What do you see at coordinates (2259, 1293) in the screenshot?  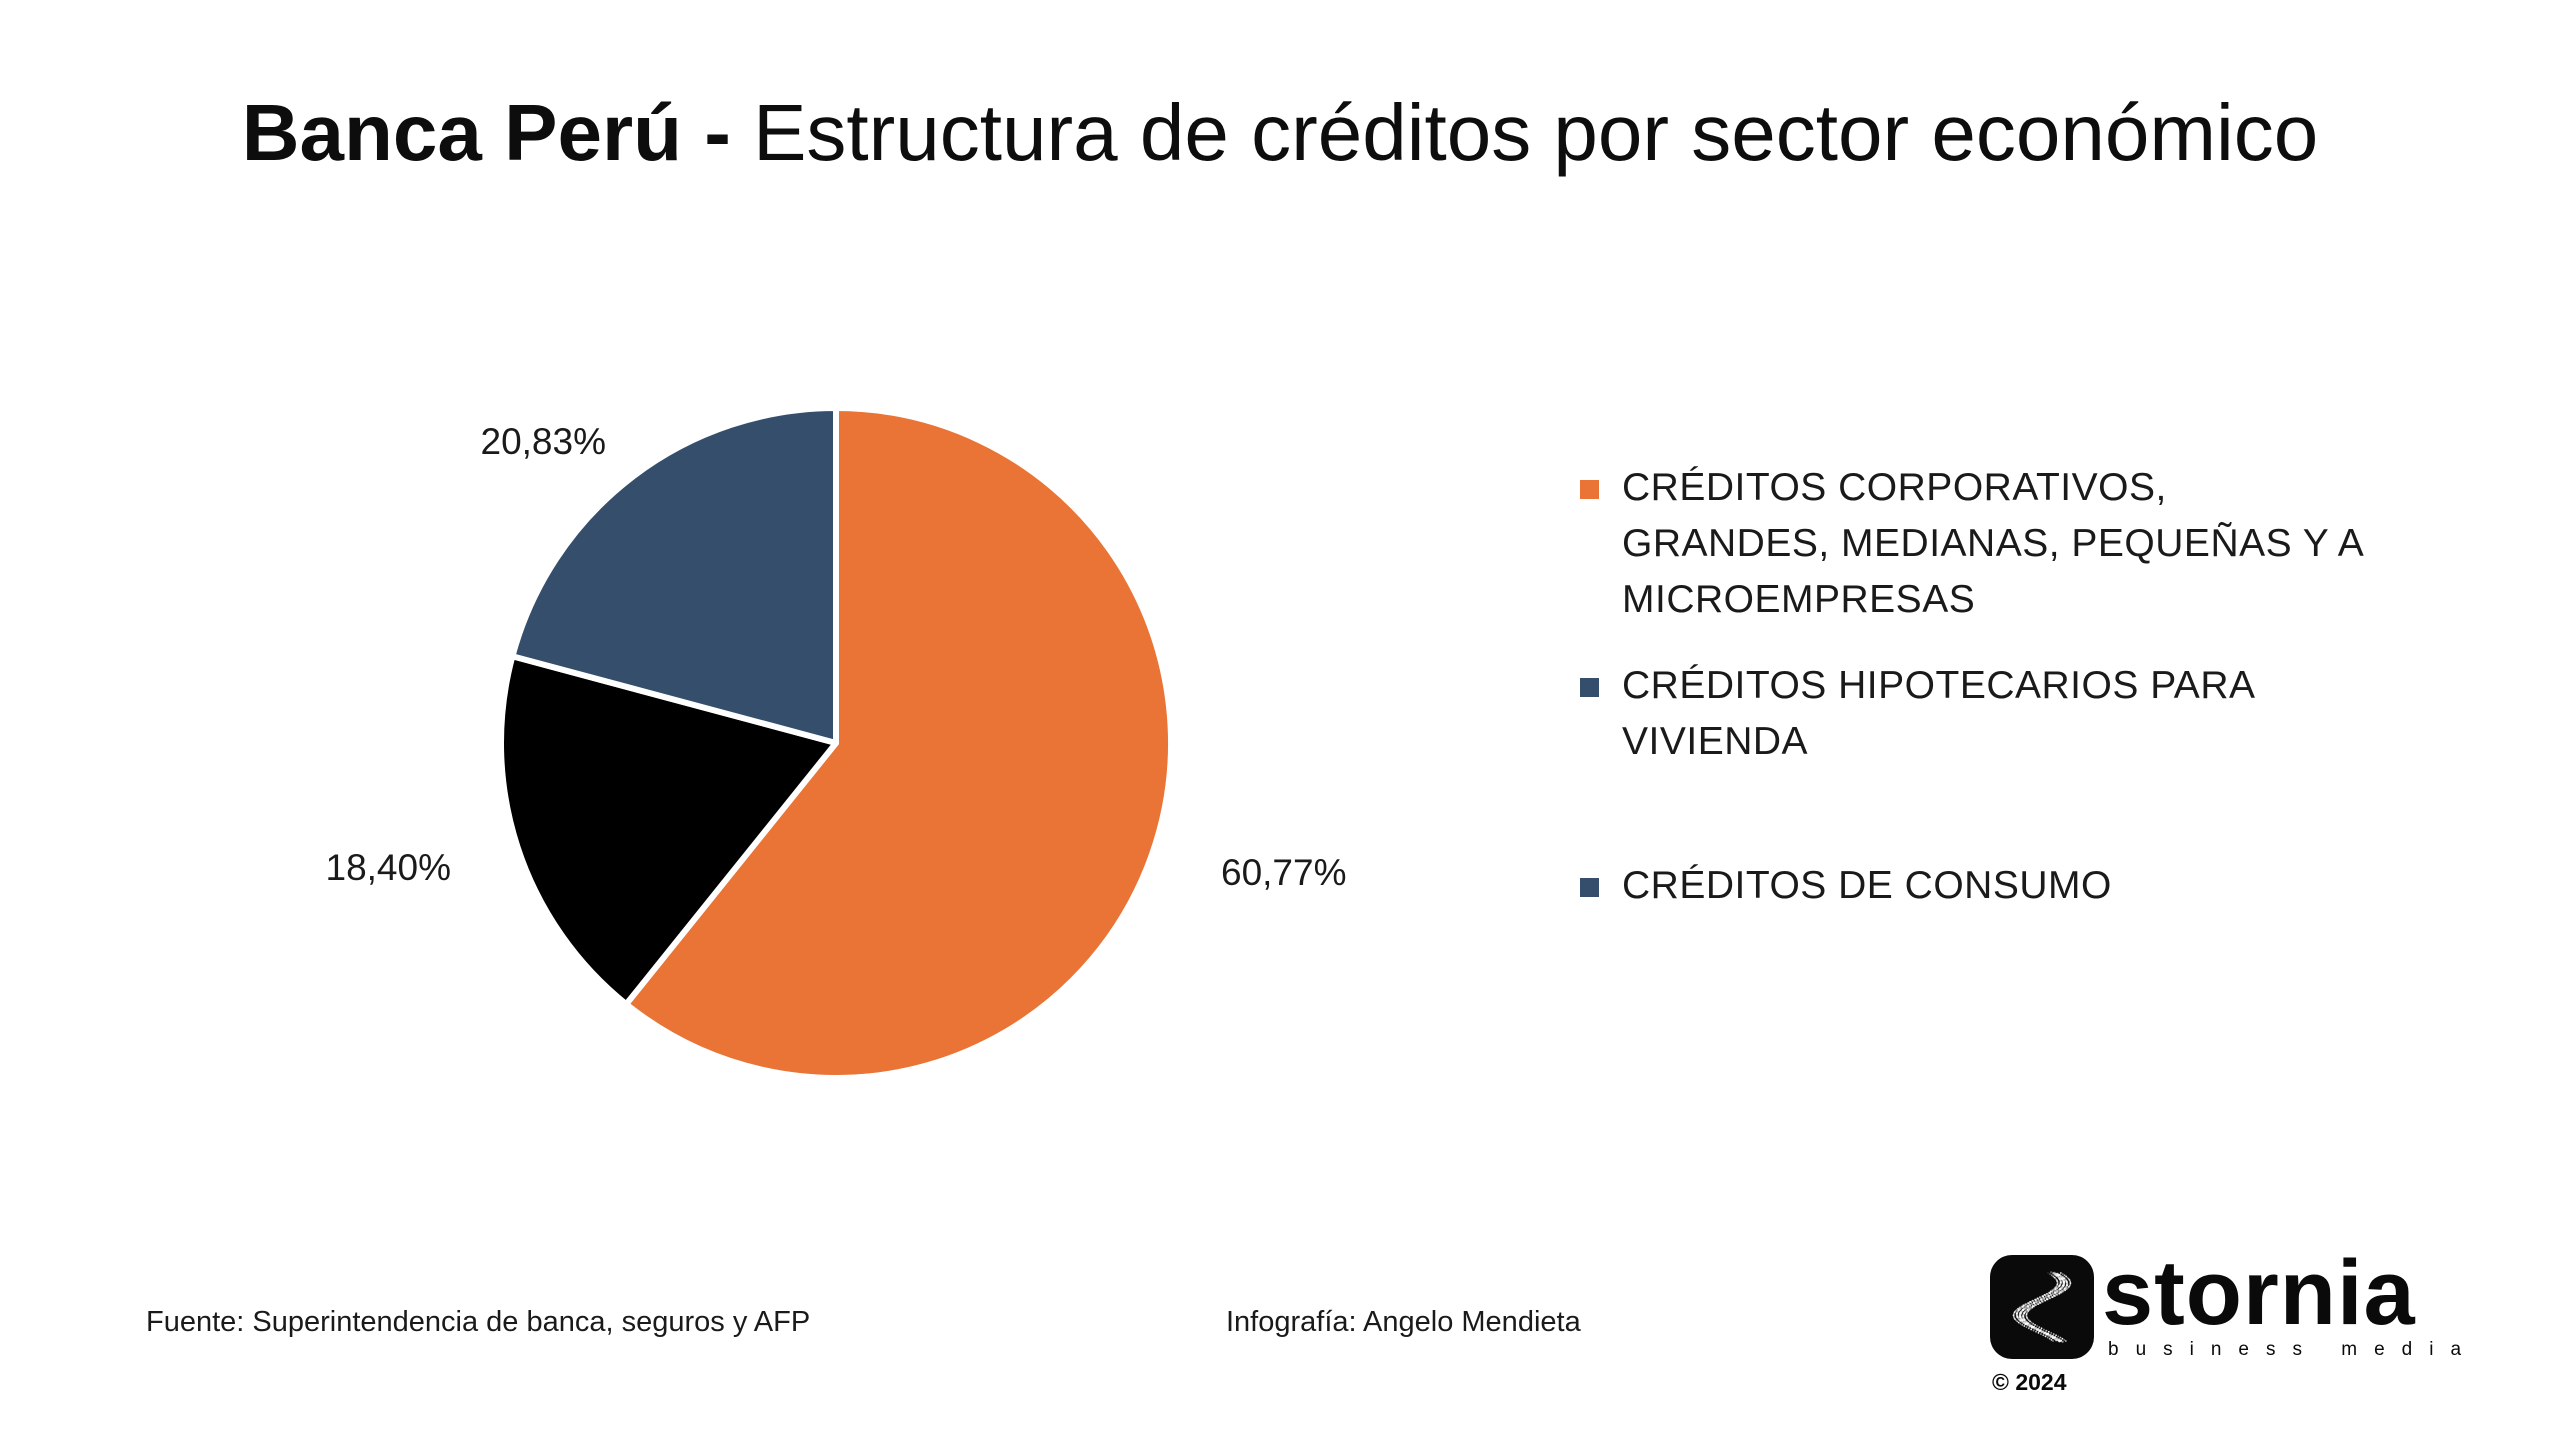 I see `logo-name: stornia` at bounding box center [2259, 1293].